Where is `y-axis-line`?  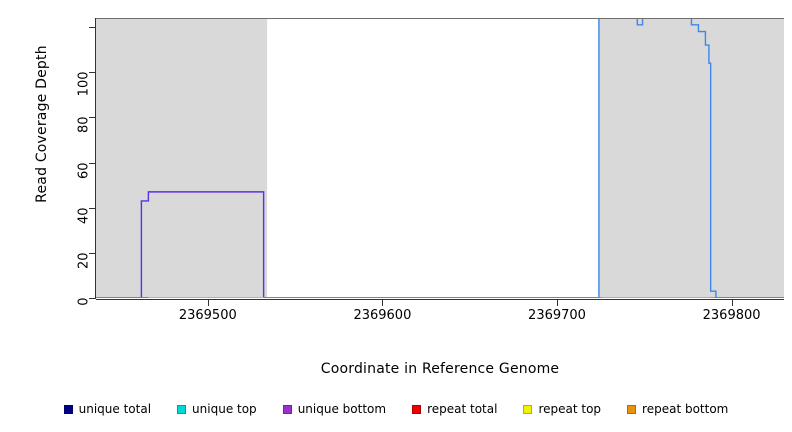 y-axis-line is located at coordinates (95, 158).